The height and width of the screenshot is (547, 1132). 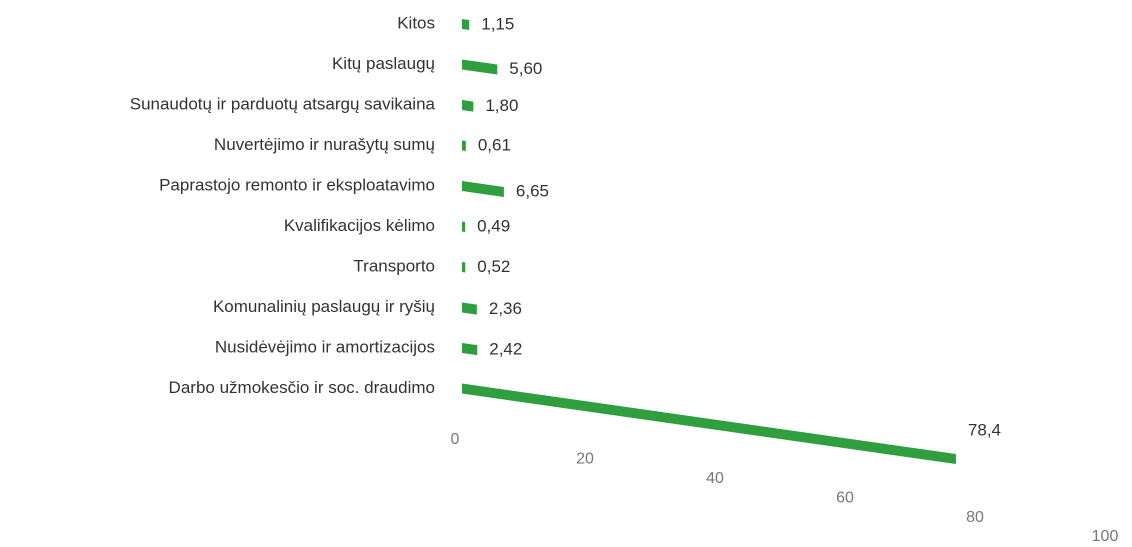 What do you see at coordinates (297, 184) in the screenshot?
I see `category-label: Paprastojo remonto ir eksploatavimo` at bounding box center [297, 184].